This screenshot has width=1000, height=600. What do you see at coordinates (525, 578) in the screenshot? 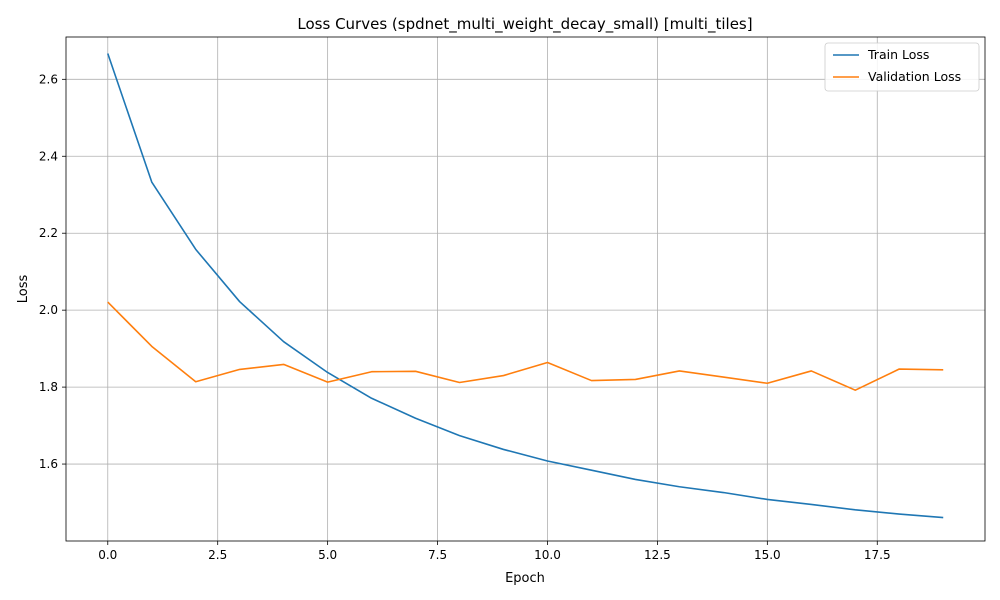
I see `x-axis-title: Epoch` at bounding box center [525, 578].